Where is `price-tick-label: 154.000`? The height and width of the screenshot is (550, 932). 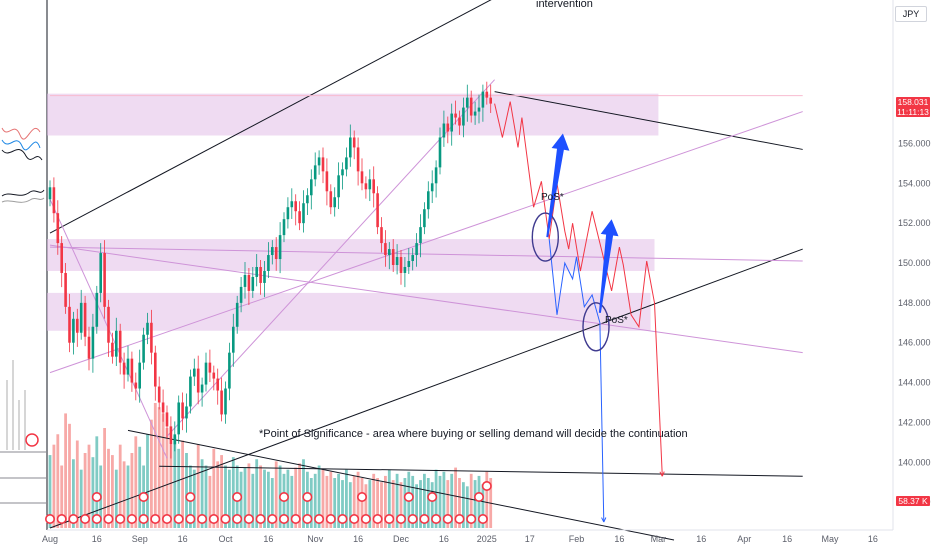
price-tick-label: 154.000 is located at coordinates (914, 183).